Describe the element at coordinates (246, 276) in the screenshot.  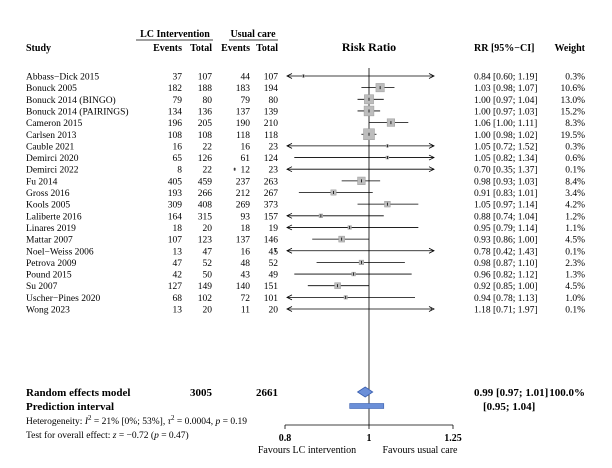
I see `events-ctl: 43` at that location.